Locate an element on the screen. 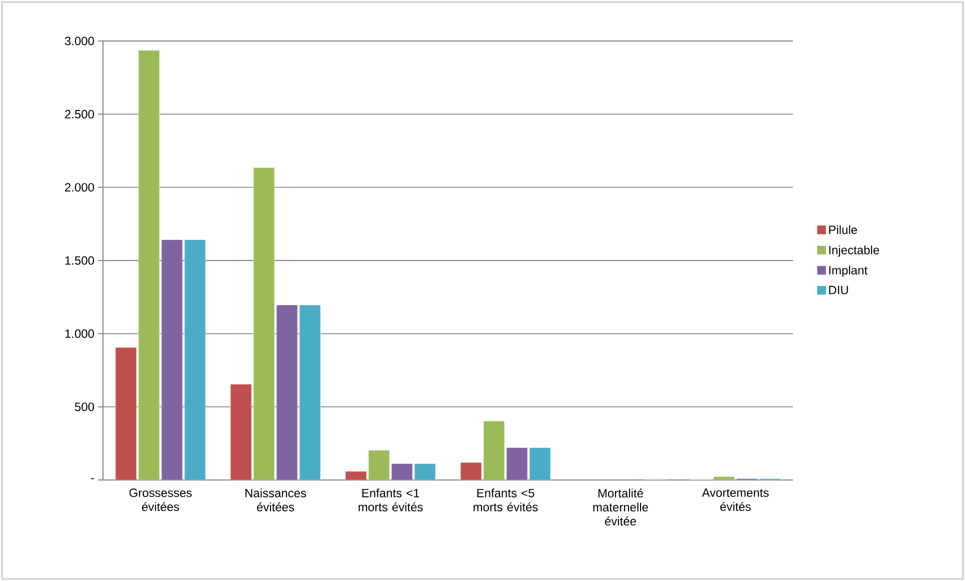 The width and height of the screenshot is (965, 581). y-tick-label: 1.500 is located at coordinates (79, 260).